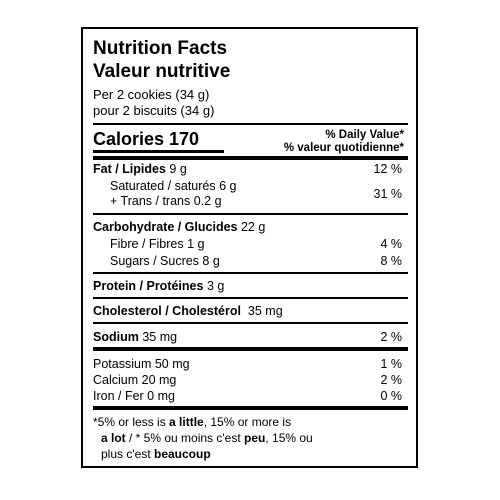 This screenshot has width=500, height=500. What do you see at coordinates (178, 169) in the screenshot?
I see `fat-amount: 9 g` at bounding box center [178, 169].